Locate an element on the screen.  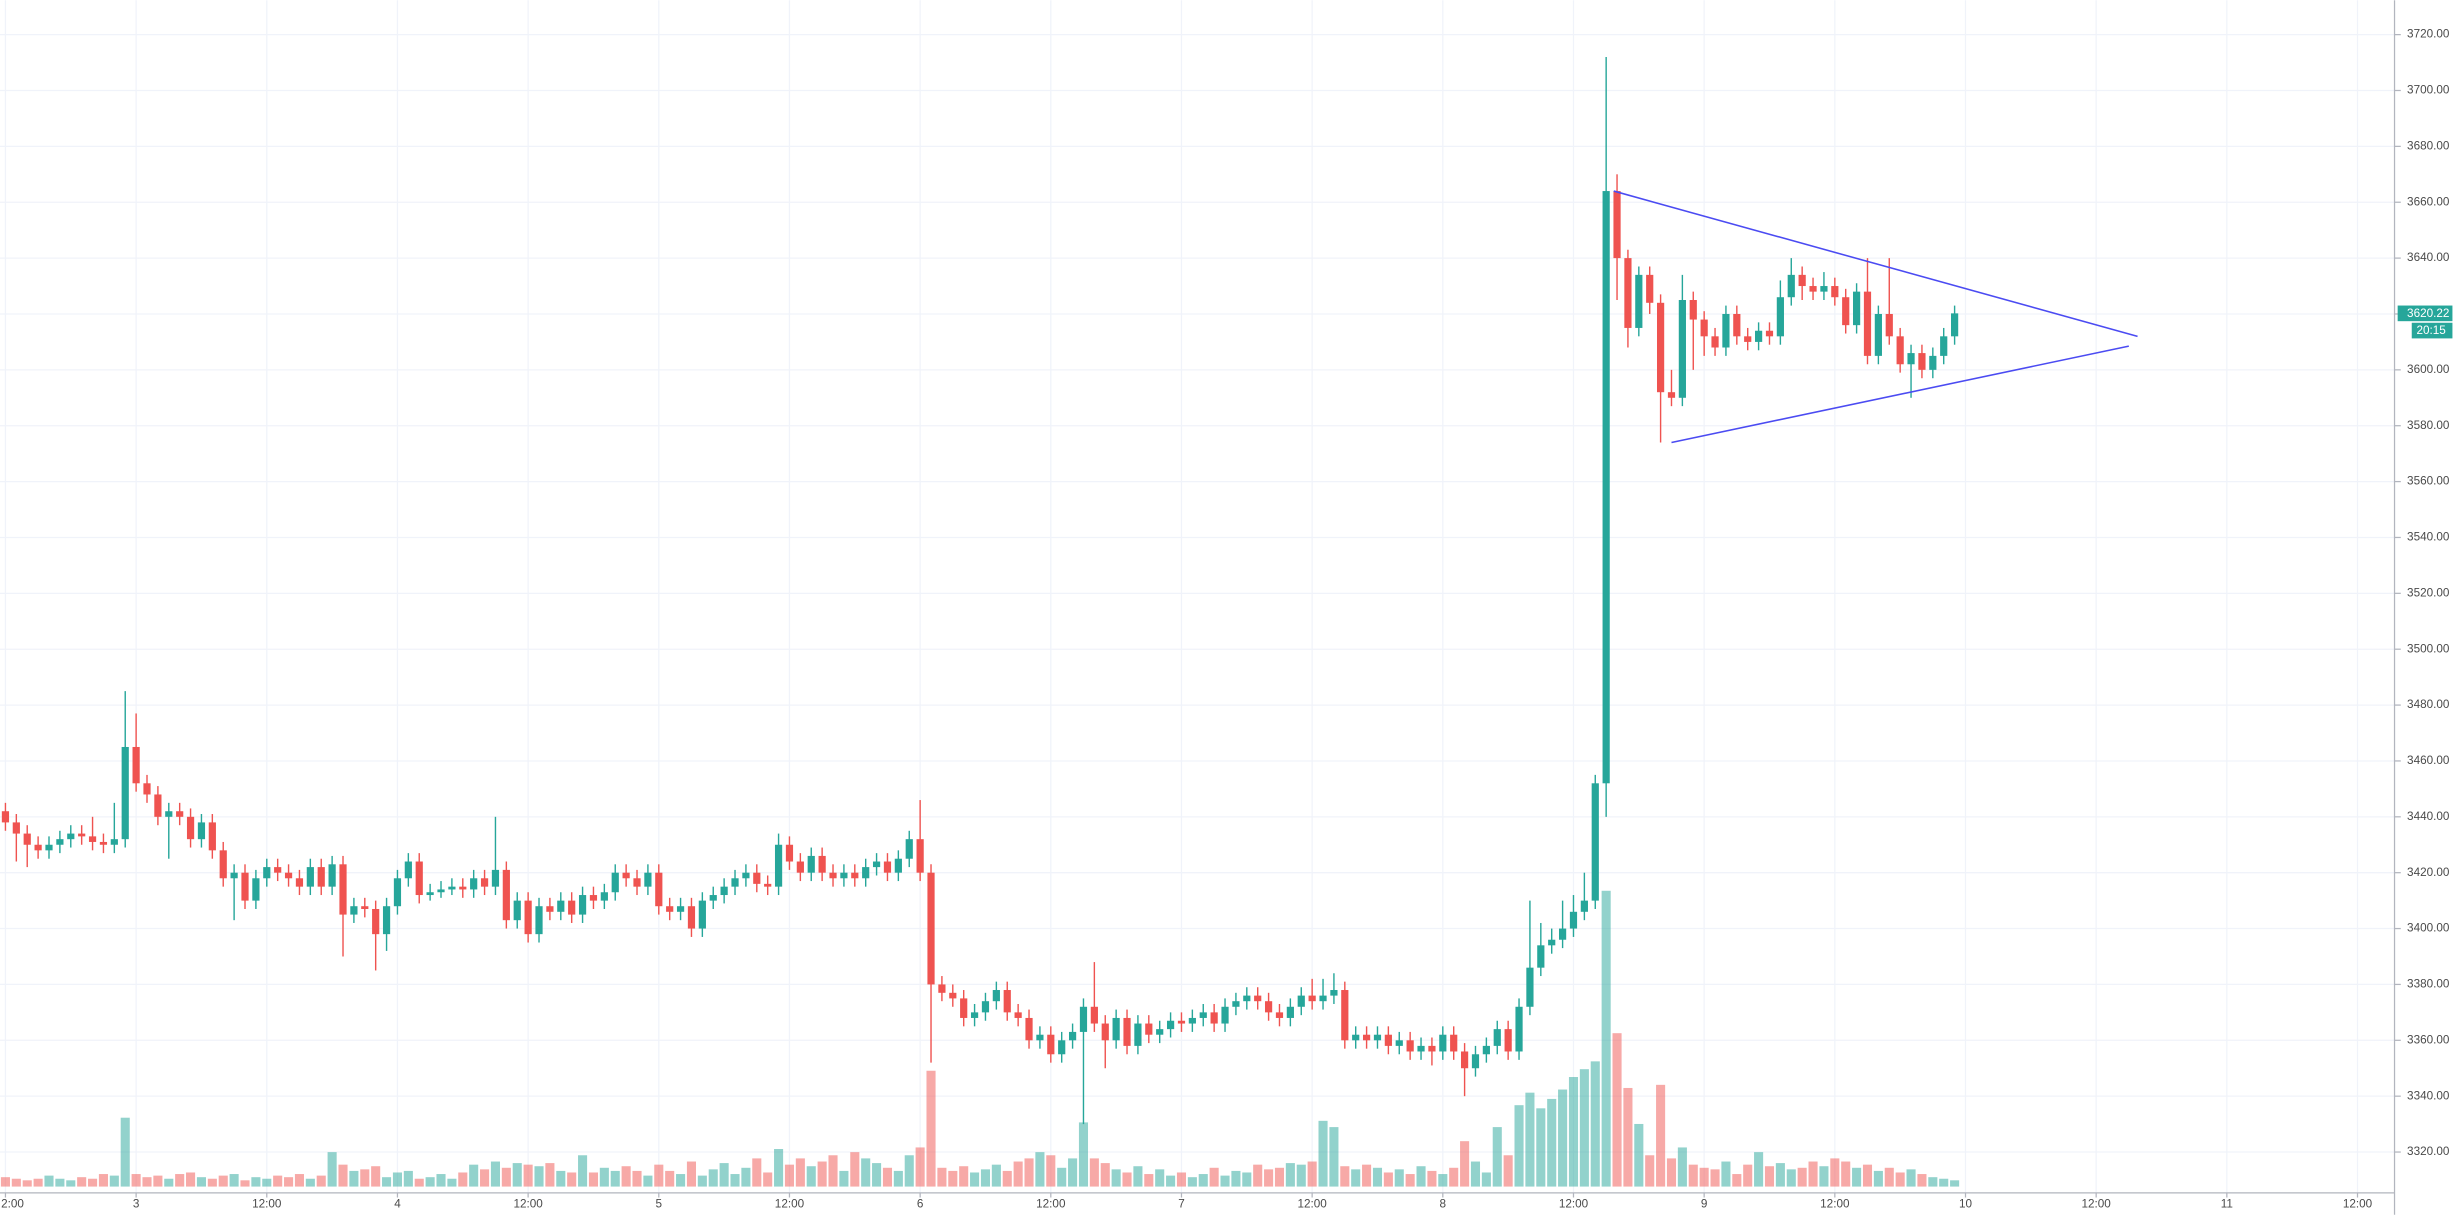
overlay-layer is located at coordinates (1875, 317).